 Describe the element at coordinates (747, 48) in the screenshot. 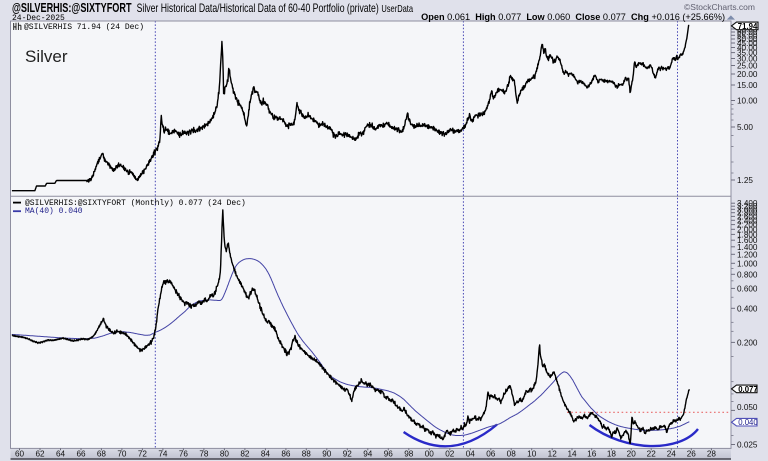

I see `svg-text: 40.00` at that location.